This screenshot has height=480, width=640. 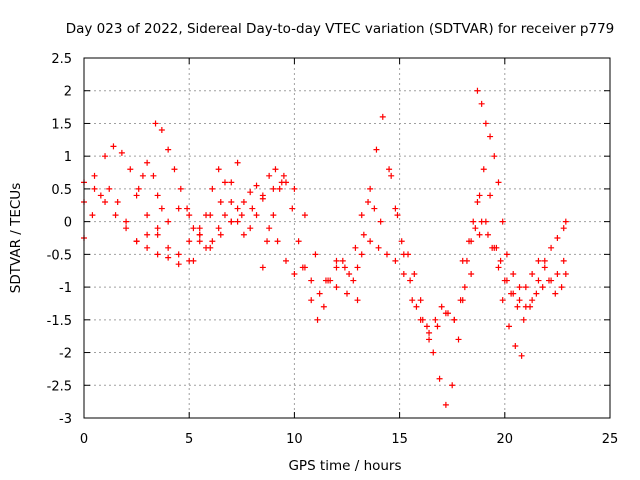 I want to click on y-tick-label: 1, so click(x=68, y=157).